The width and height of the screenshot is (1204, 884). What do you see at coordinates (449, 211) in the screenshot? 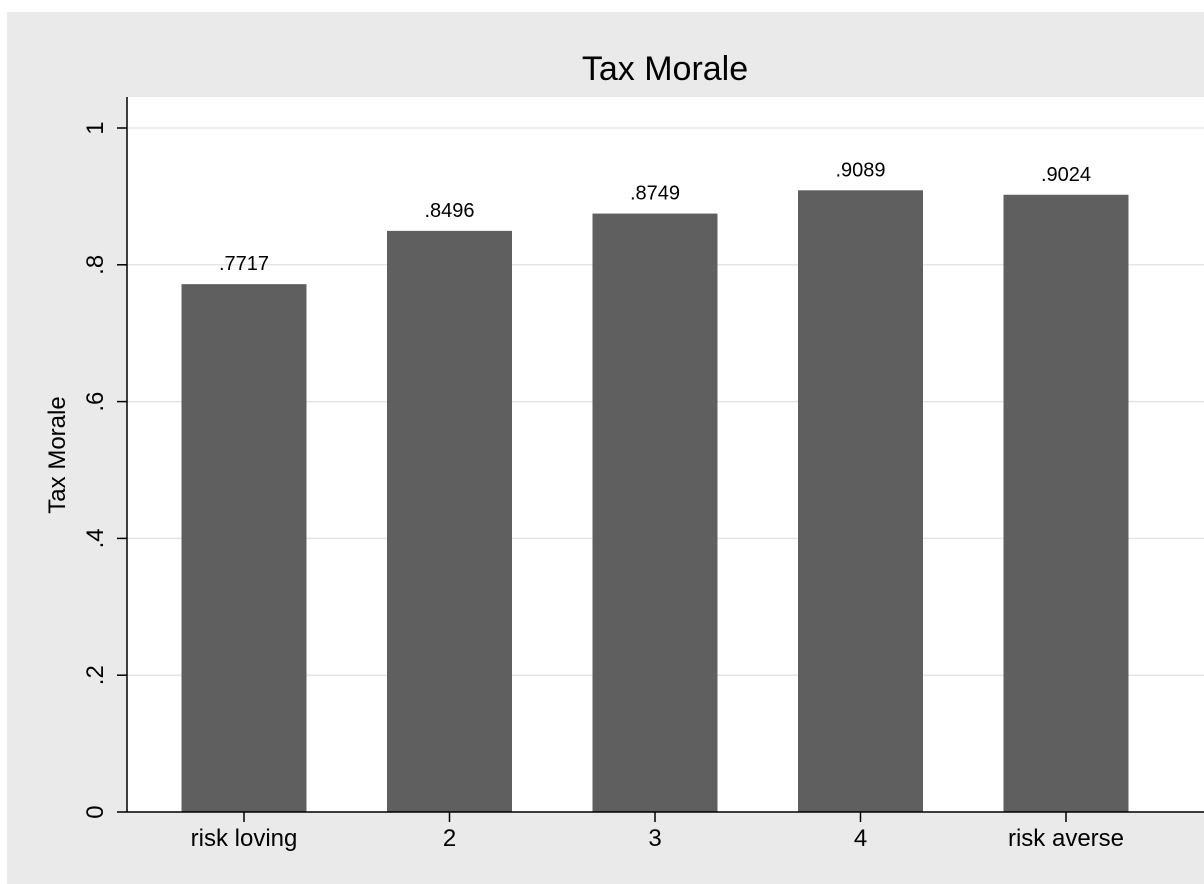
I see `bar-value-label: .8496` at bounding box center [449, 211].